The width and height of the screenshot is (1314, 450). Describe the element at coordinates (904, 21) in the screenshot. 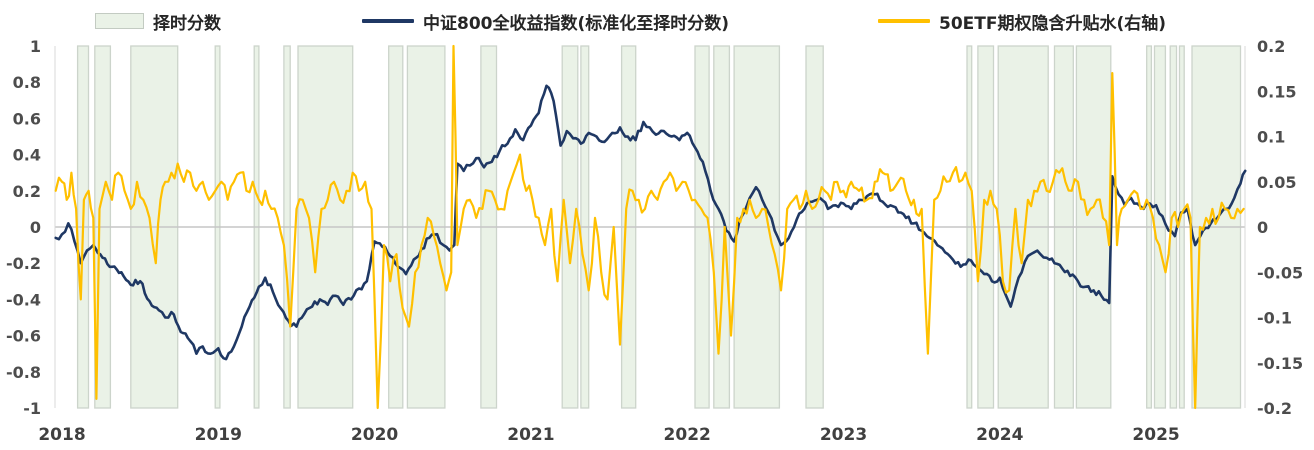

I see `etf50-line-swatch` at that location.